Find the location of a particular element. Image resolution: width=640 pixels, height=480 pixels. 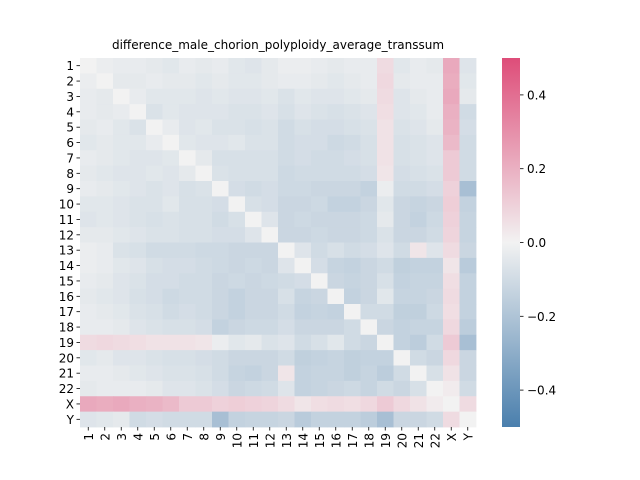

column-label: 17 is located at coordinates (353, 440).